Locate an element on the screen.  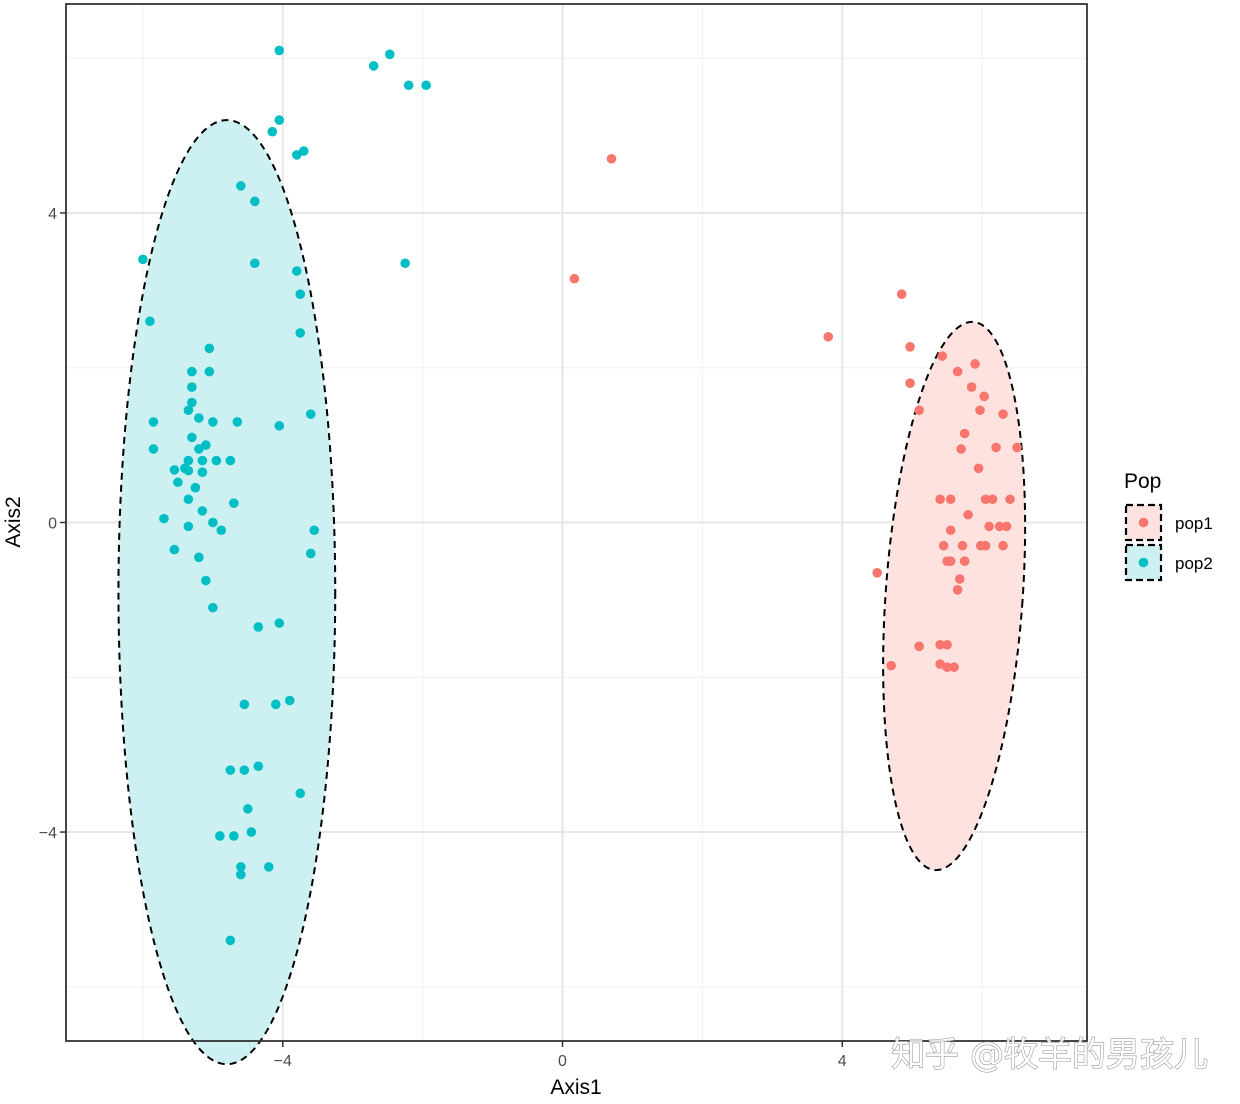
legend-label-pop2: pop2 is located at coordinates (1194, 563).